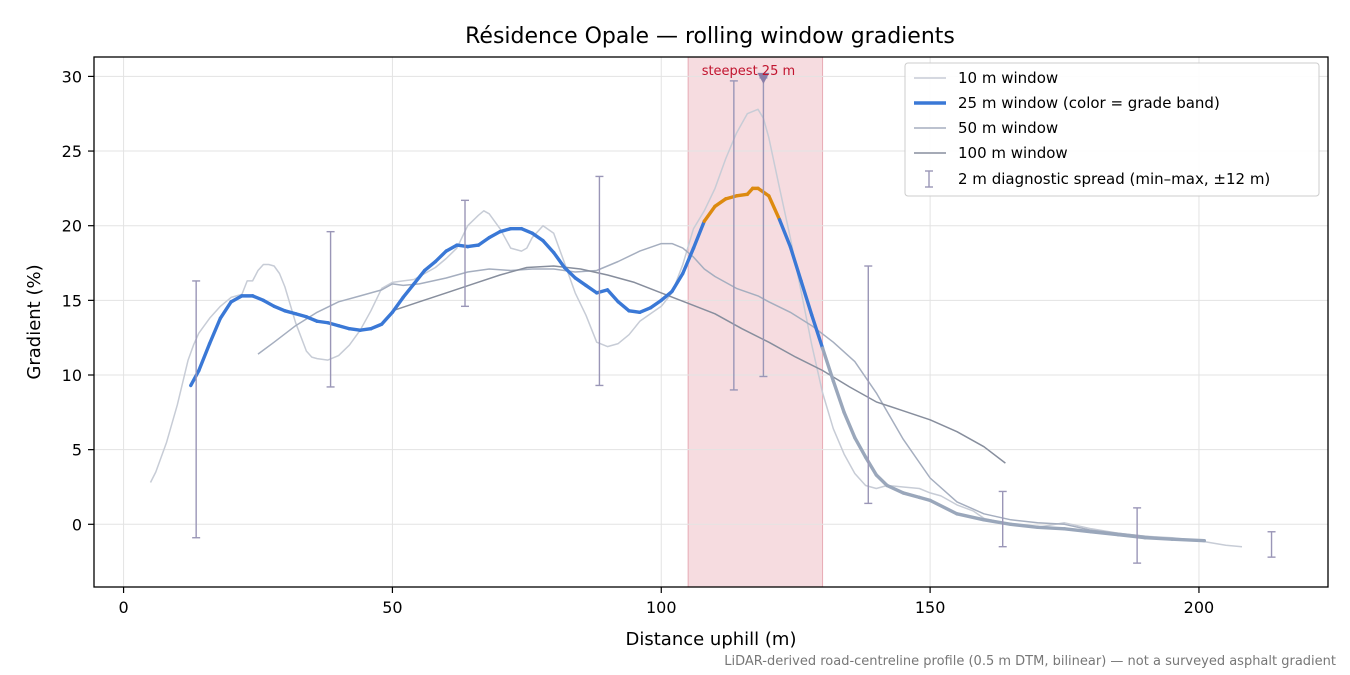 Image resolution: width=1350 pixels, height=675 pixels. What do you see at coordinates (711, 639) in the screenshot?
I see `x-axis-label: Distance uphill (m)` at bounding box center [711, 639].